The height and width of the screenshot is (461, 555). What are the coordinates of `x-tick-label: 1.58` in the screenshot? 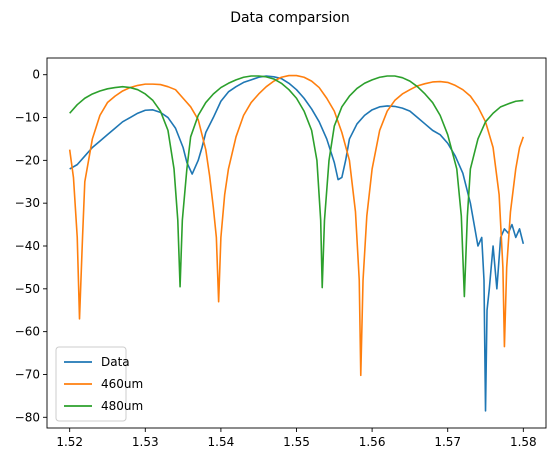 It's located at (523, 442).